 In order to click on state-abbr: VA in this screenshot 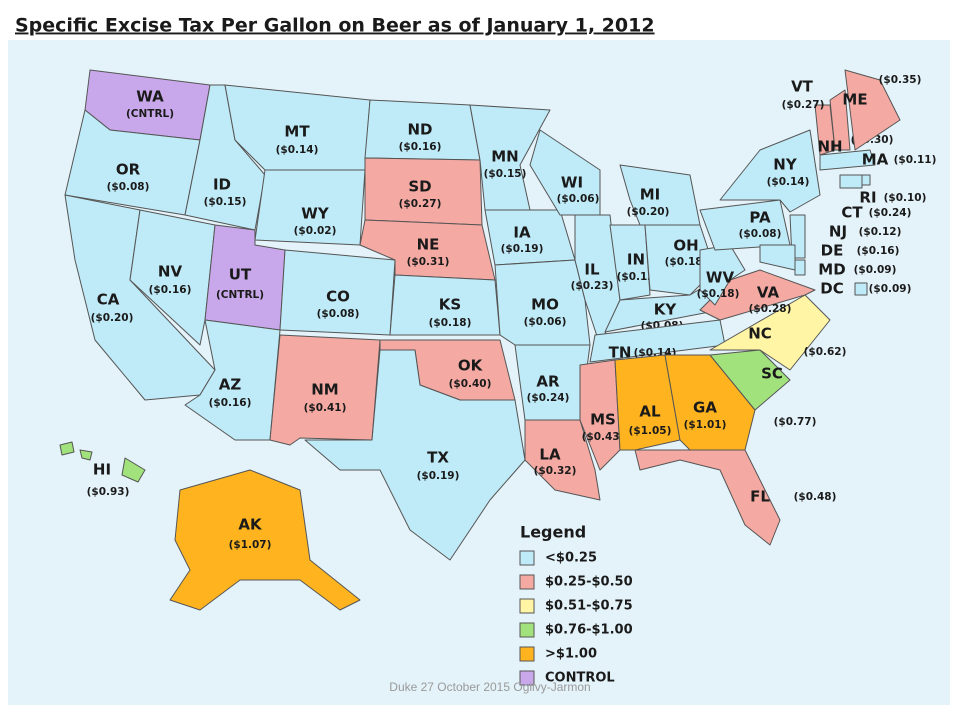, I will do `click(768, 293)`.